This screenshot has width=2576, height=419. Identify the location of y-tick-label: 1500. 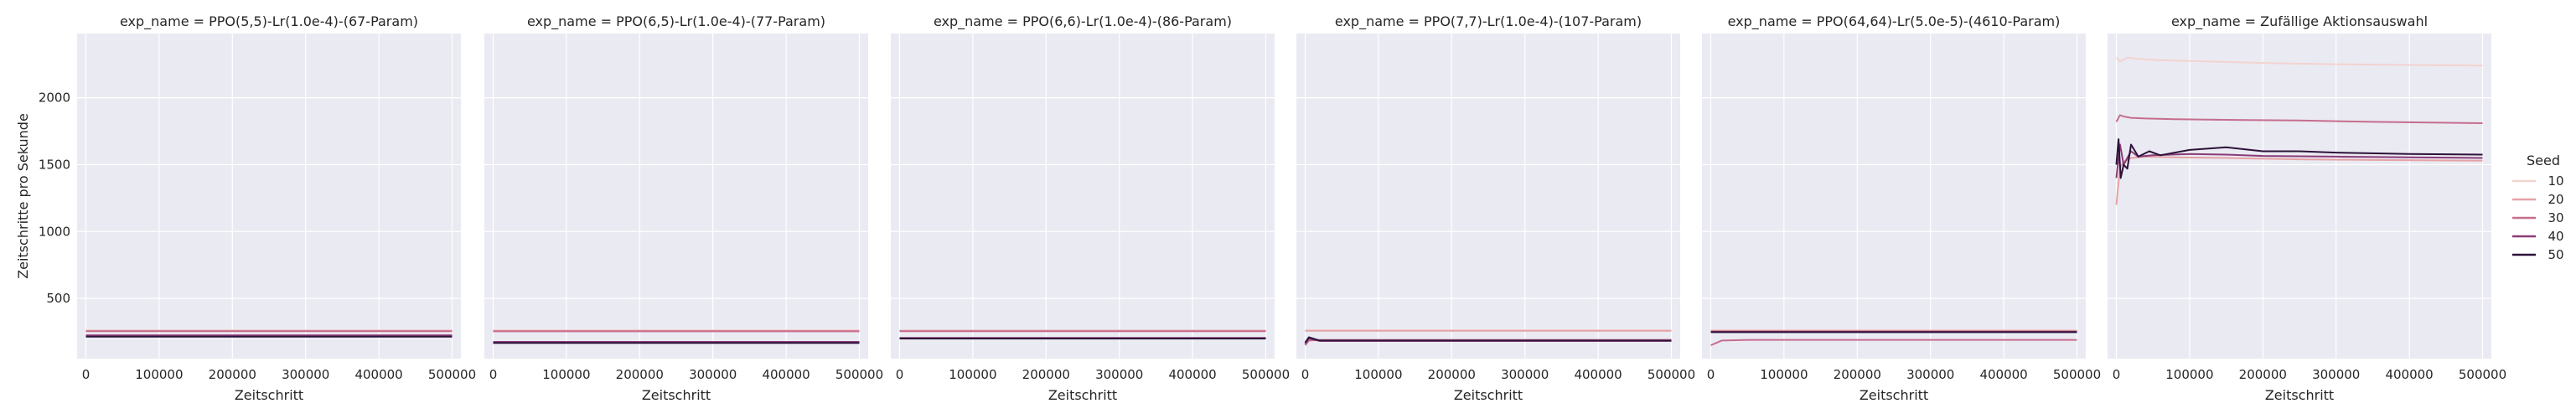
(54, 164).